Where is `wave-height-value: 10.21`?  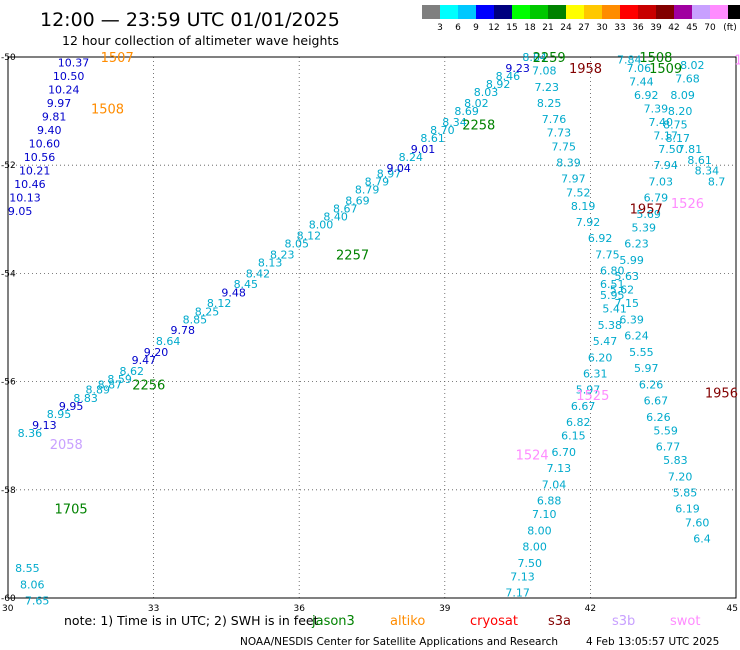
wave-height-value: 10.21 is located at coordinates (35, 171).